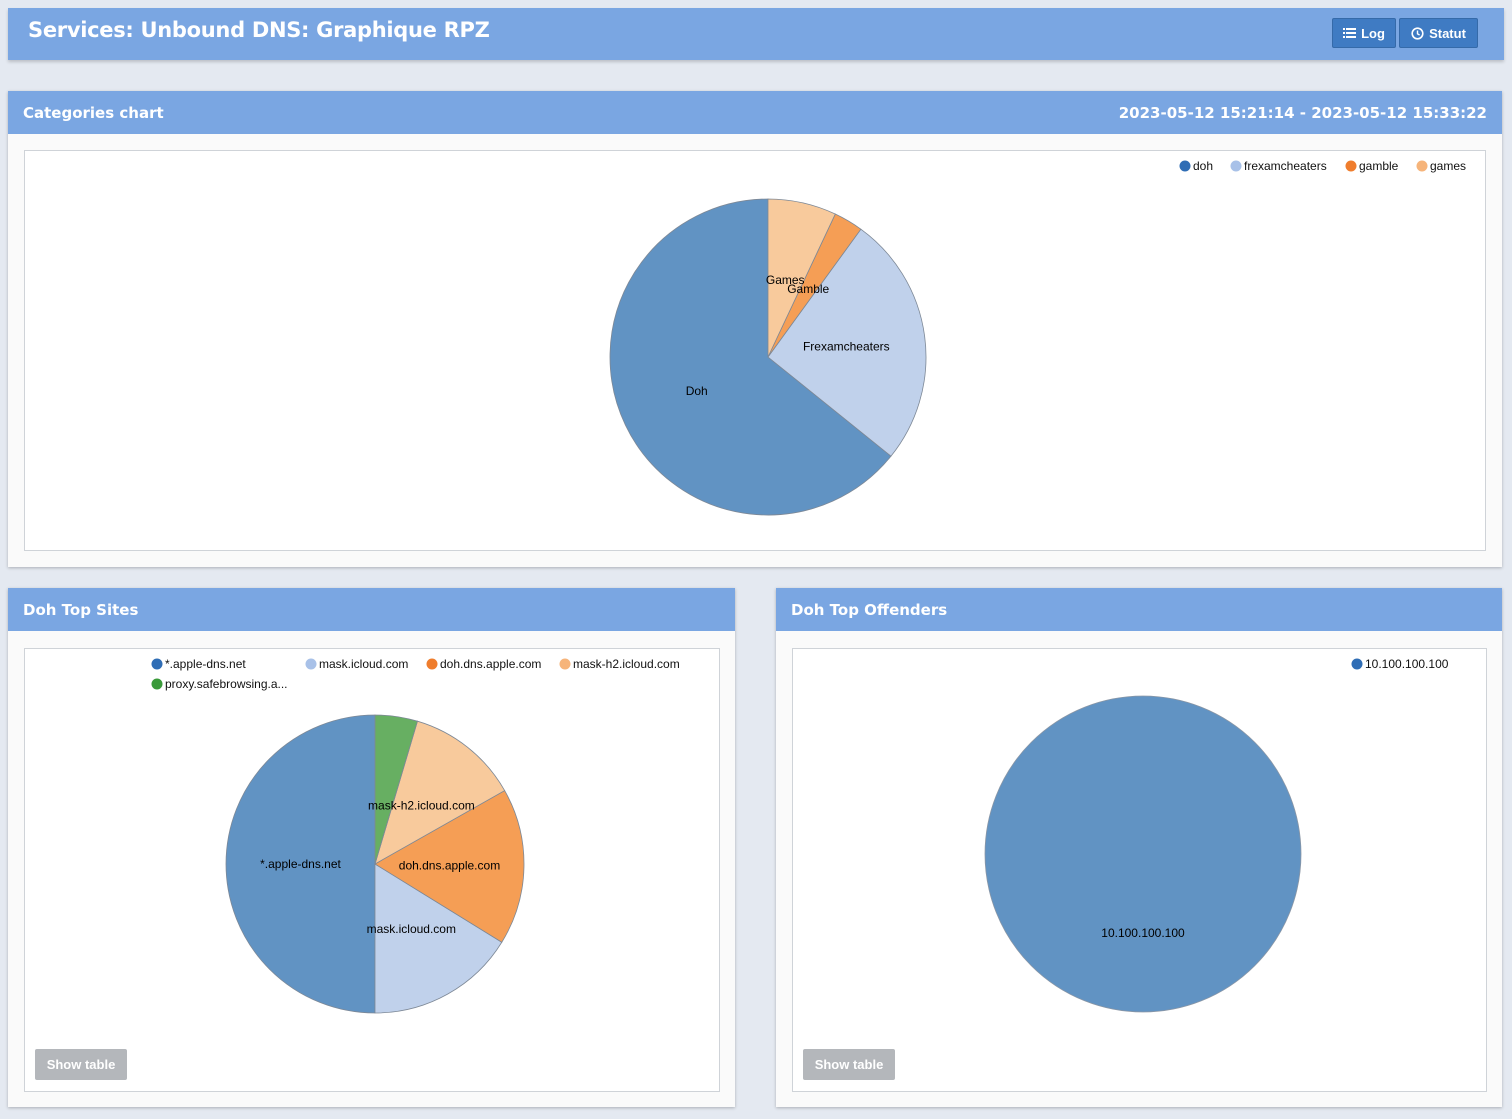 The image size is (1512, 1119). What do you see at coordinates (785, 280) in the screenshot?
I see `slice-label-games: Games` at bounding box center [785, 280].